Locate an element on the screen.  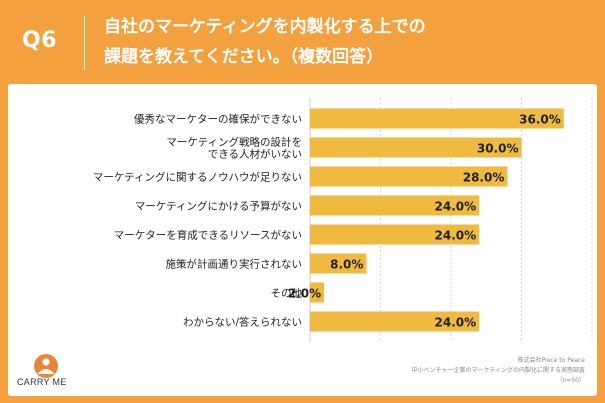
header-divider is located at coordinates (84, 43).